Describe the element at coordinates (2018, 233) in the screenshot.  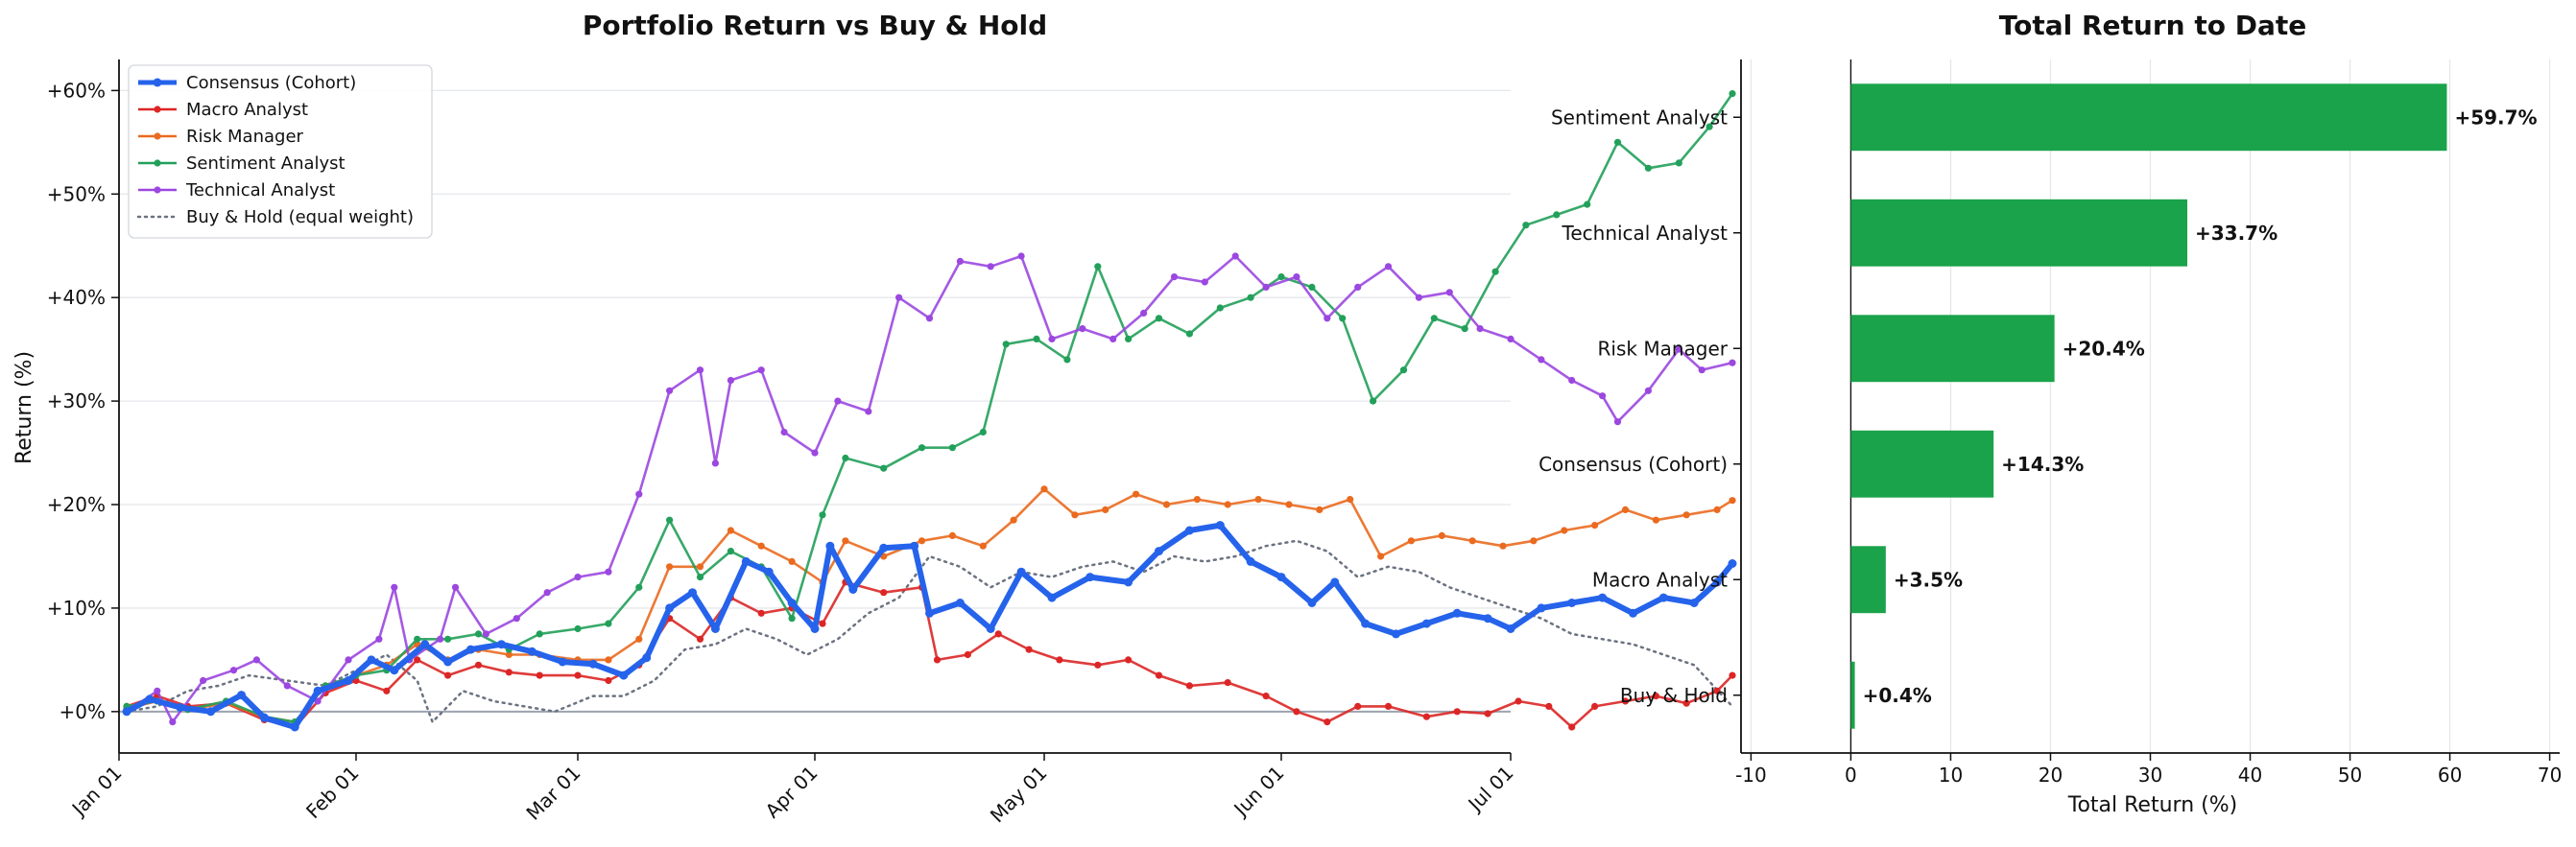
I see `bar-technical-analyst` at that location.